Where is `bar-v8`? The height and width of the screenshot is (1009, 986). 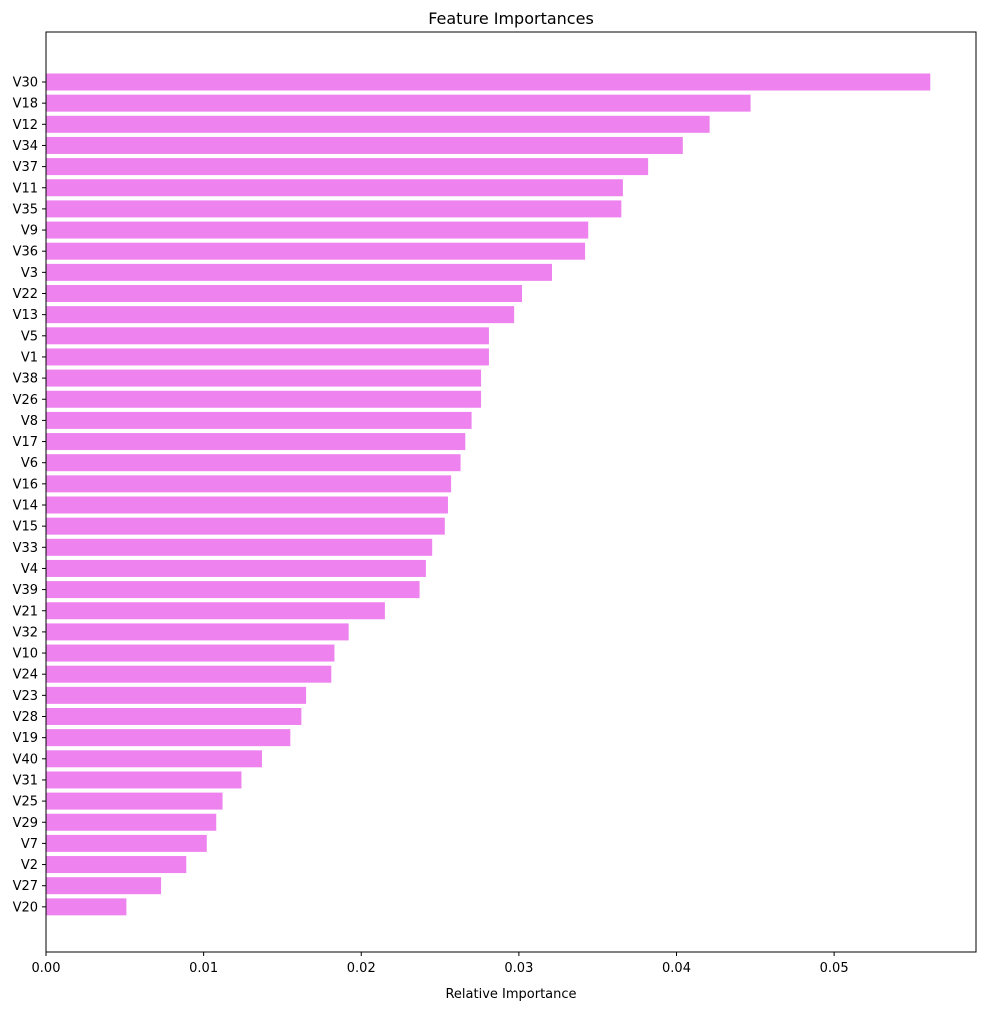
bar-v8 is located at coordinates (259, 420).